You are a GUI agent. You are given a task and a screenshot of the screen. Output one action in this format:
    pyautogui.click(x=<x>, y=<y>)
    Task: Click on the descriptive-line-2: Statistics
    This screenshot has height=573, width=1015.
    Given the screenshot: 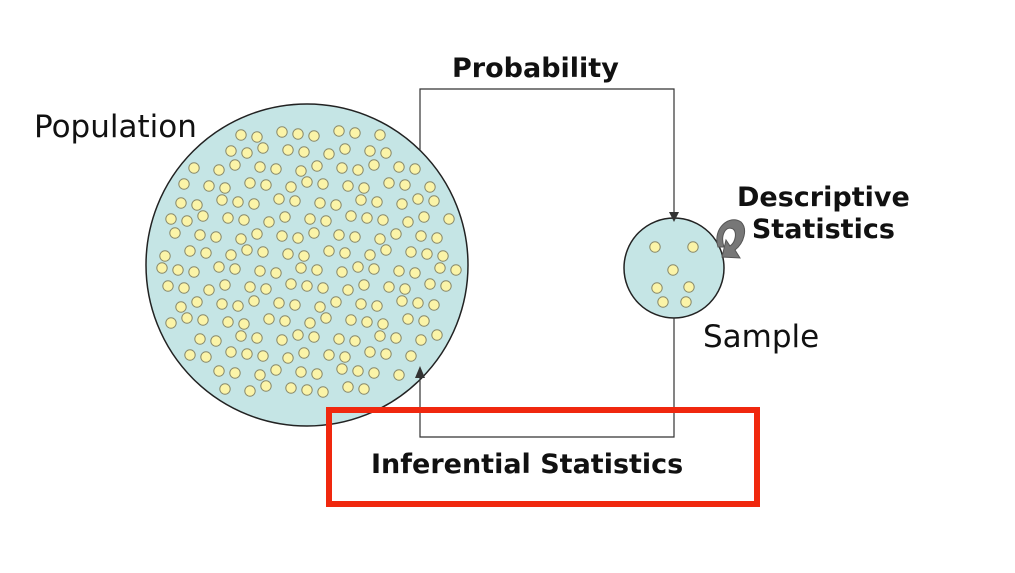 What is the action you would take?
    pyautogui.click(x=823, y=230)
    